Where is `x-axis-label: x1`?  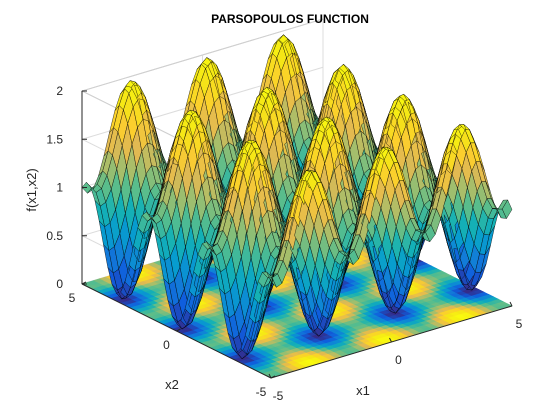 x-axis-label: x1 is located at coordinates (363, 390).